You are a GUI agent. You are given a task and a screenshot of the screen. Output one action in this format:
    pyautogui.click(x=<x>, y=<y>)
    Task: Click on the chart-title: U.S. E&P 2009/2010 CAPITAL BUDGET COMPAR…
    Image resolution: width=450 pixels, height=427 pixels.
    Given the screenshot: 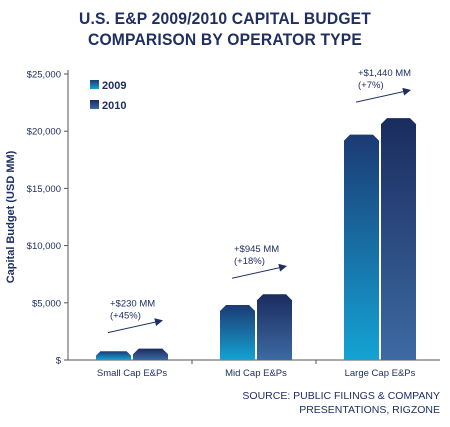 What is the action you would take?
    pyautogui.click(x=225, y=29)
    